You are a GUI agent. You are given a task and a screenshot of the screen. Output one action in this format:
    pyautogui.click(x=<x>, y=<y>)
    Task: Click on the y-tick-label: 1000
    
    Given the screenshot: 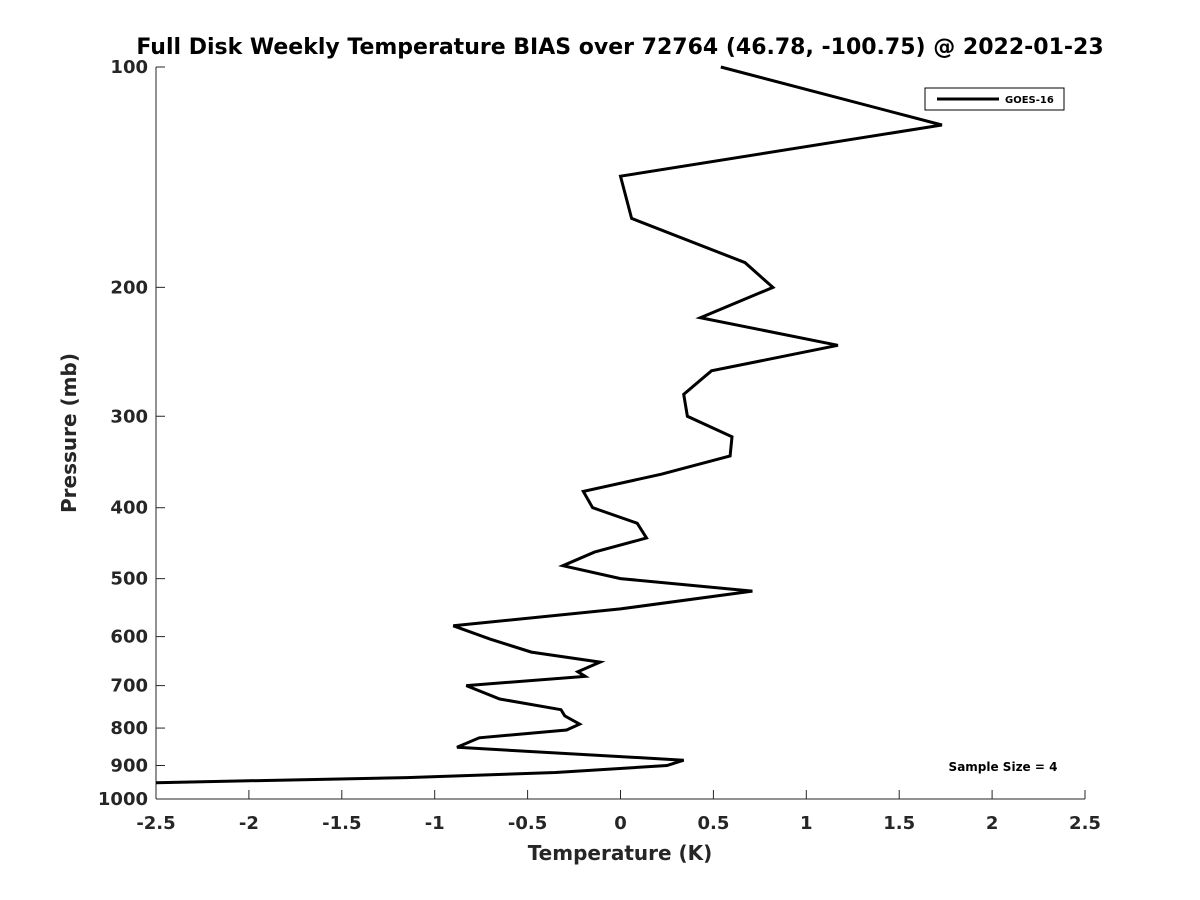 What is the action you would take?
    pyautogui.click(x=123, y=799)
    